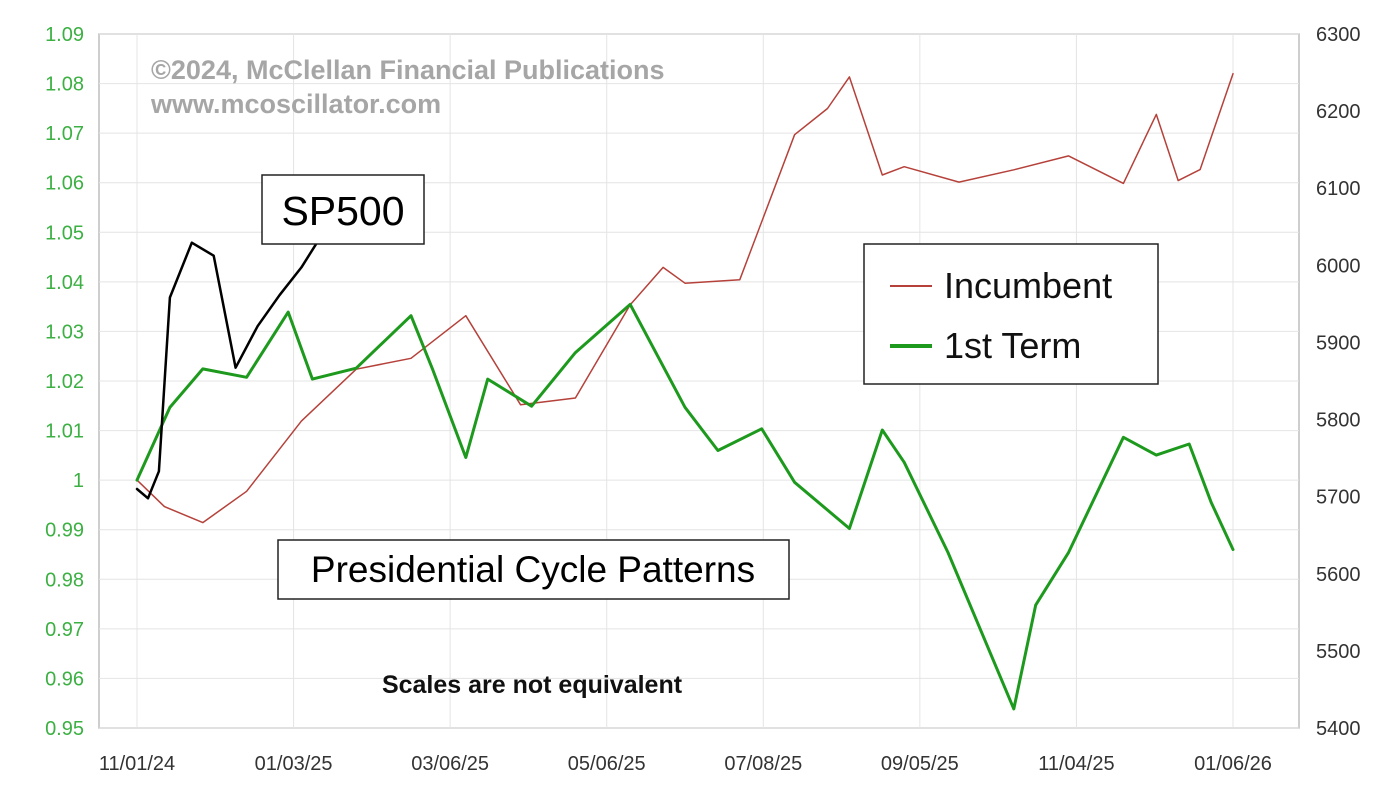 The height and width of the screenshot is (801, 1400). Describe the element at coordinates (78, 481) in the screenshot. I see `y-left-tick-label: 1` at that location.